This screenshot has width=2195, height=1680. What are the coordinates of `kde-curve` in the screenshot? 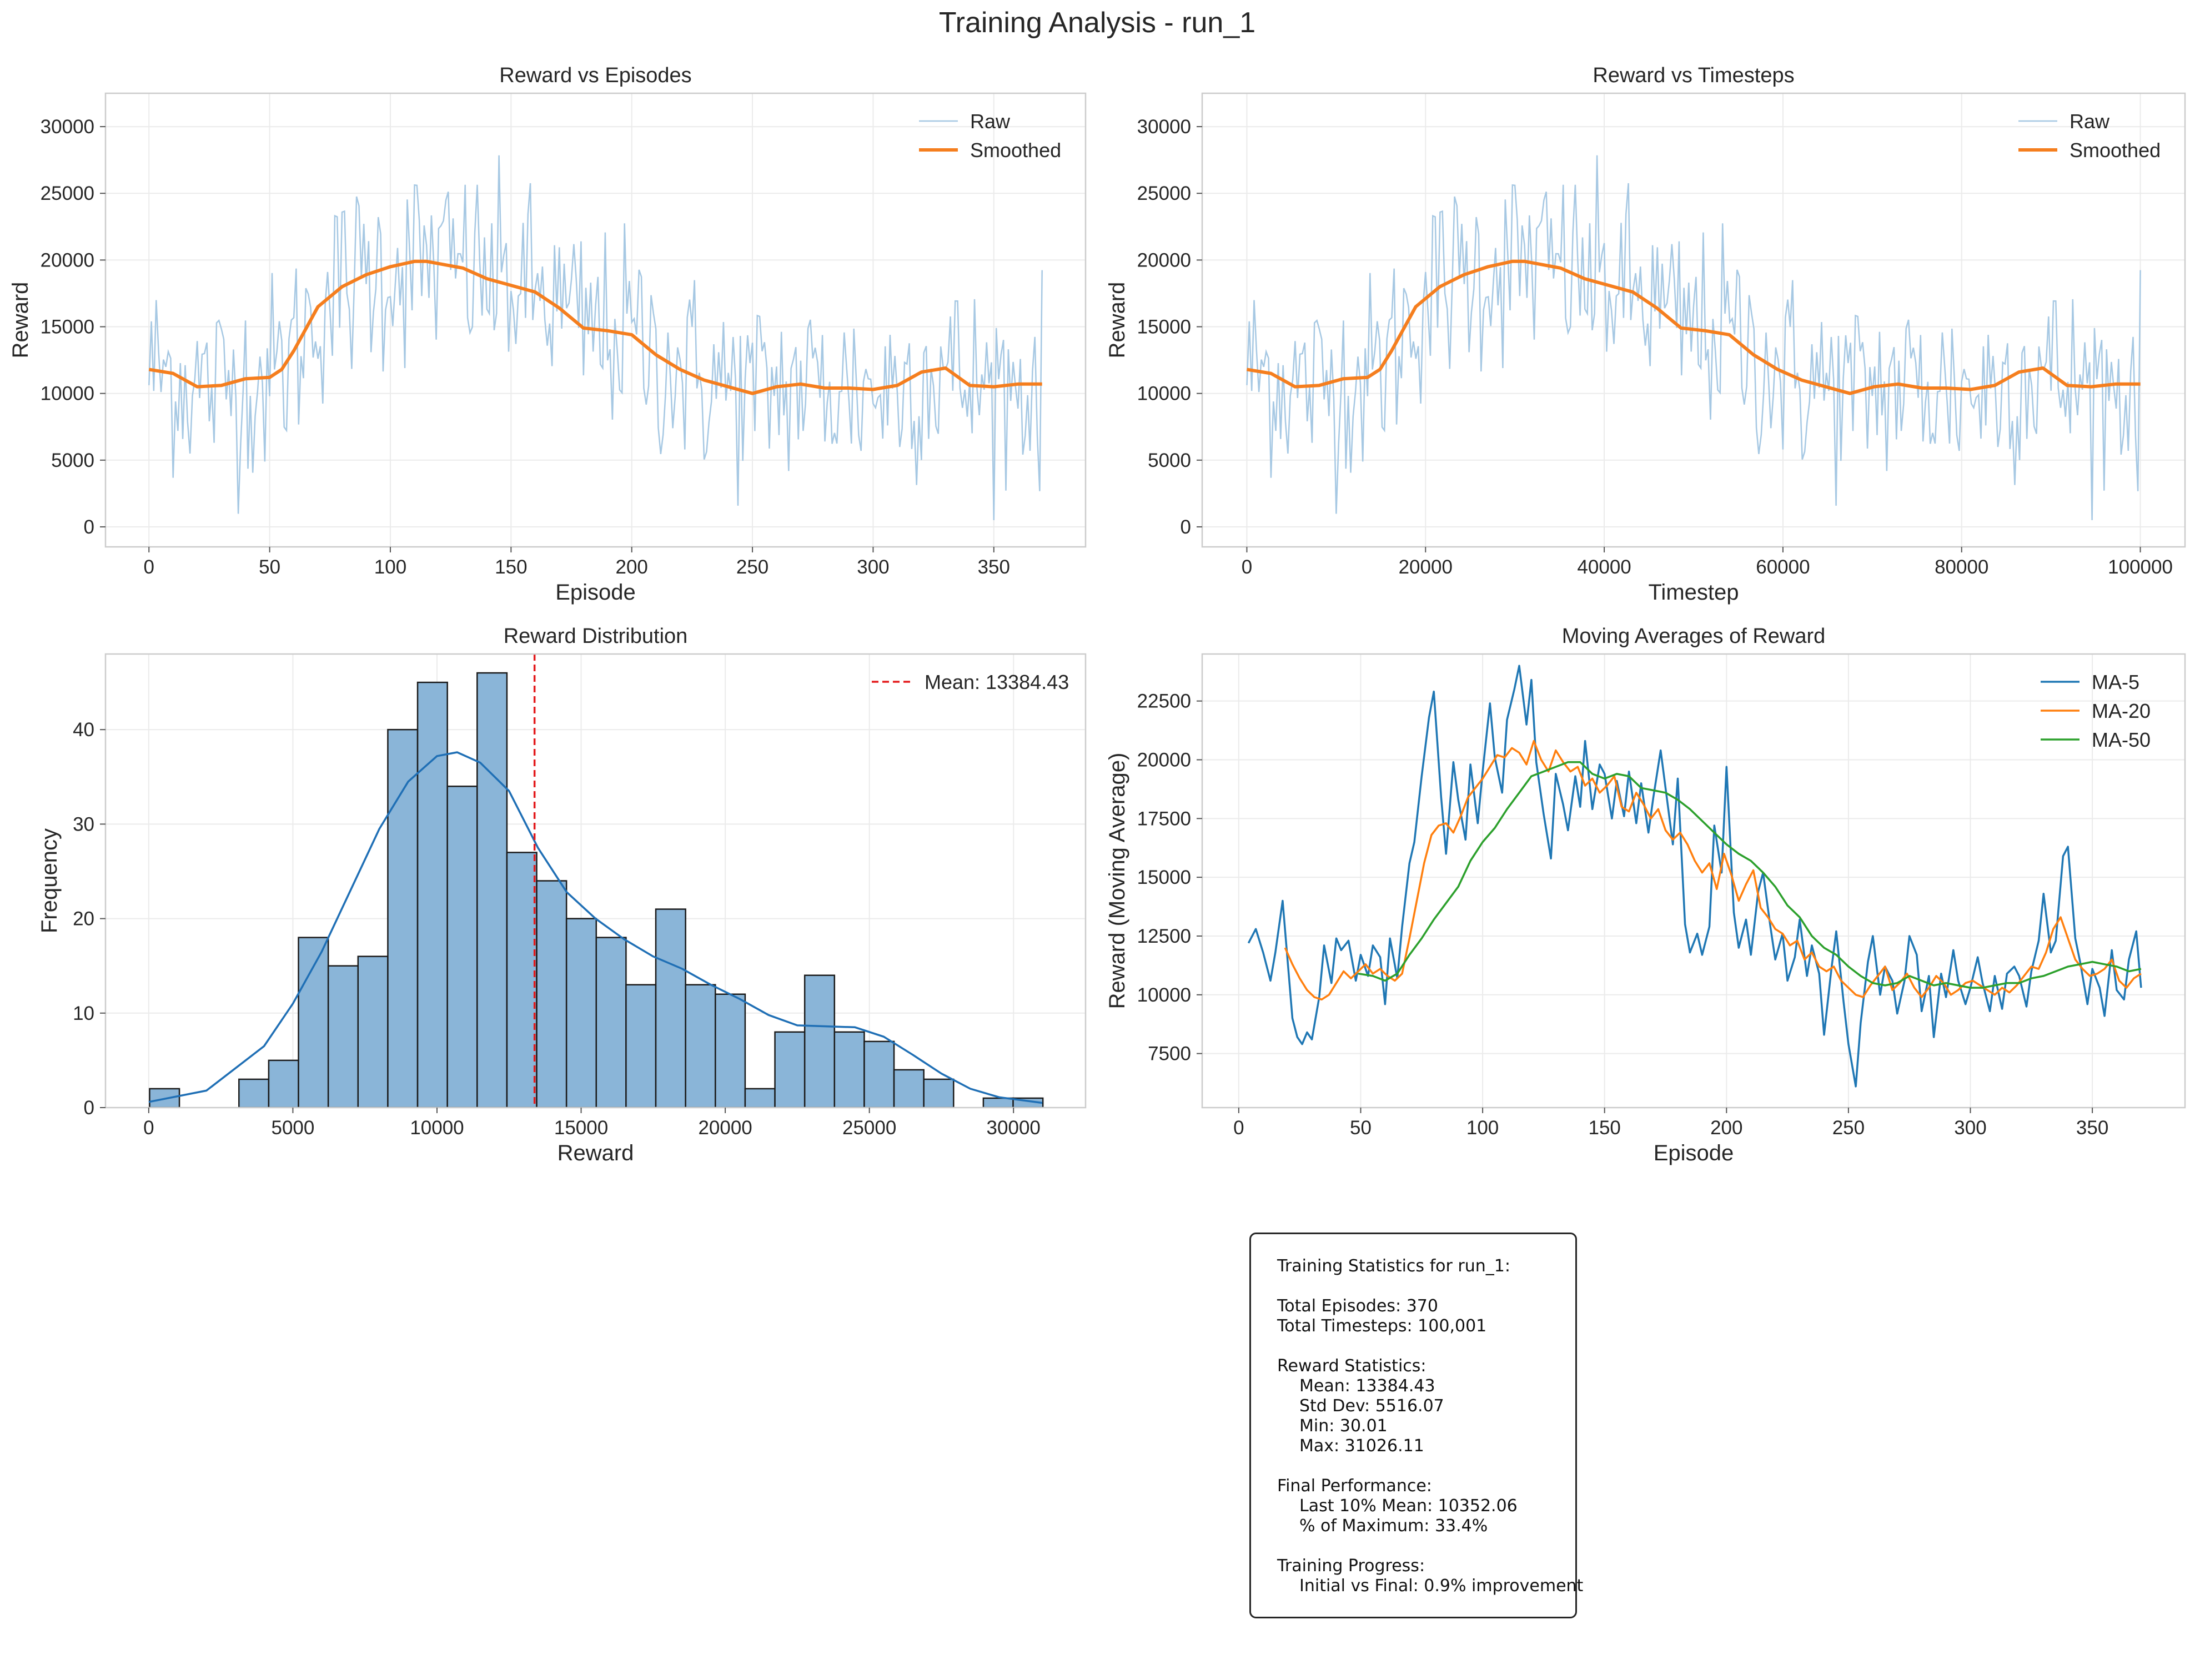 It's located at (595, 928).